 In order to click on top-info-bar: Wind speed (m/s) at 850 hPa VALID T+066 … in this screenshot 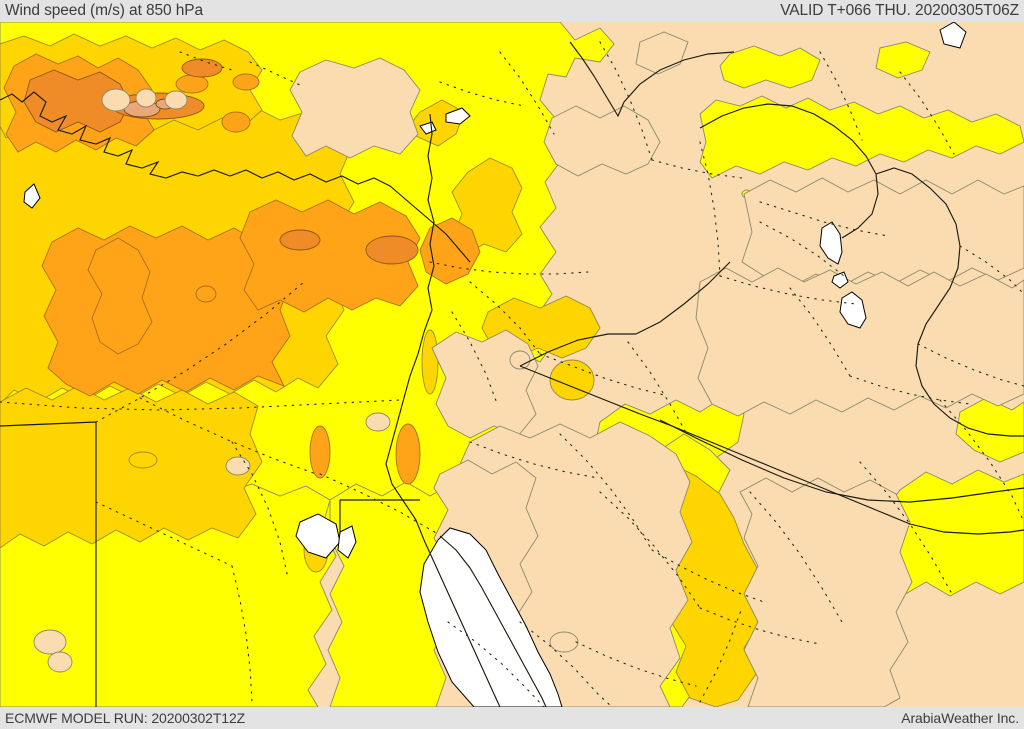, I will do `click(512, 11)`.